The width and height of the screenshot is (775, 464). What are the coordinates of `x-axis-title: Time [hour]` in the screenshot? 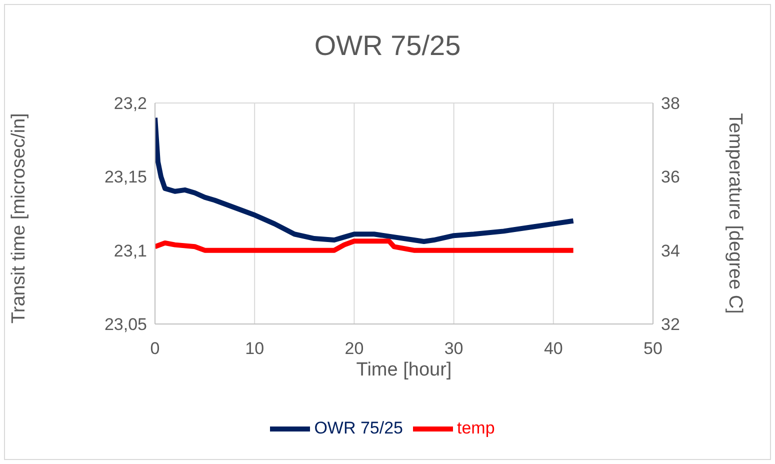 It's located at (404, 369).